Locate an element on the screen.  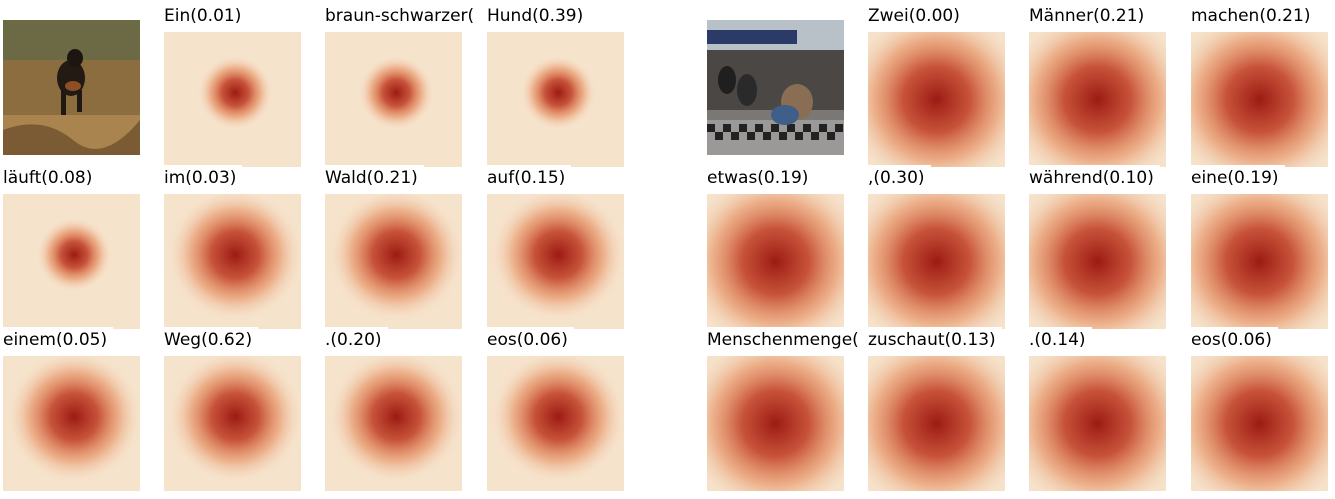
left-word-label: Ein(0.01) is located at coordinates (205, 16).